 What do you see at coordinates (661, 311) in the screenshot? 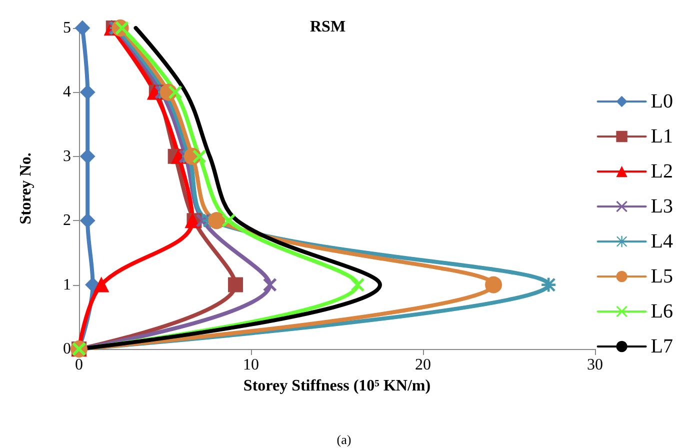
I see `legend-label: L6` at bounding box center [661, 311].